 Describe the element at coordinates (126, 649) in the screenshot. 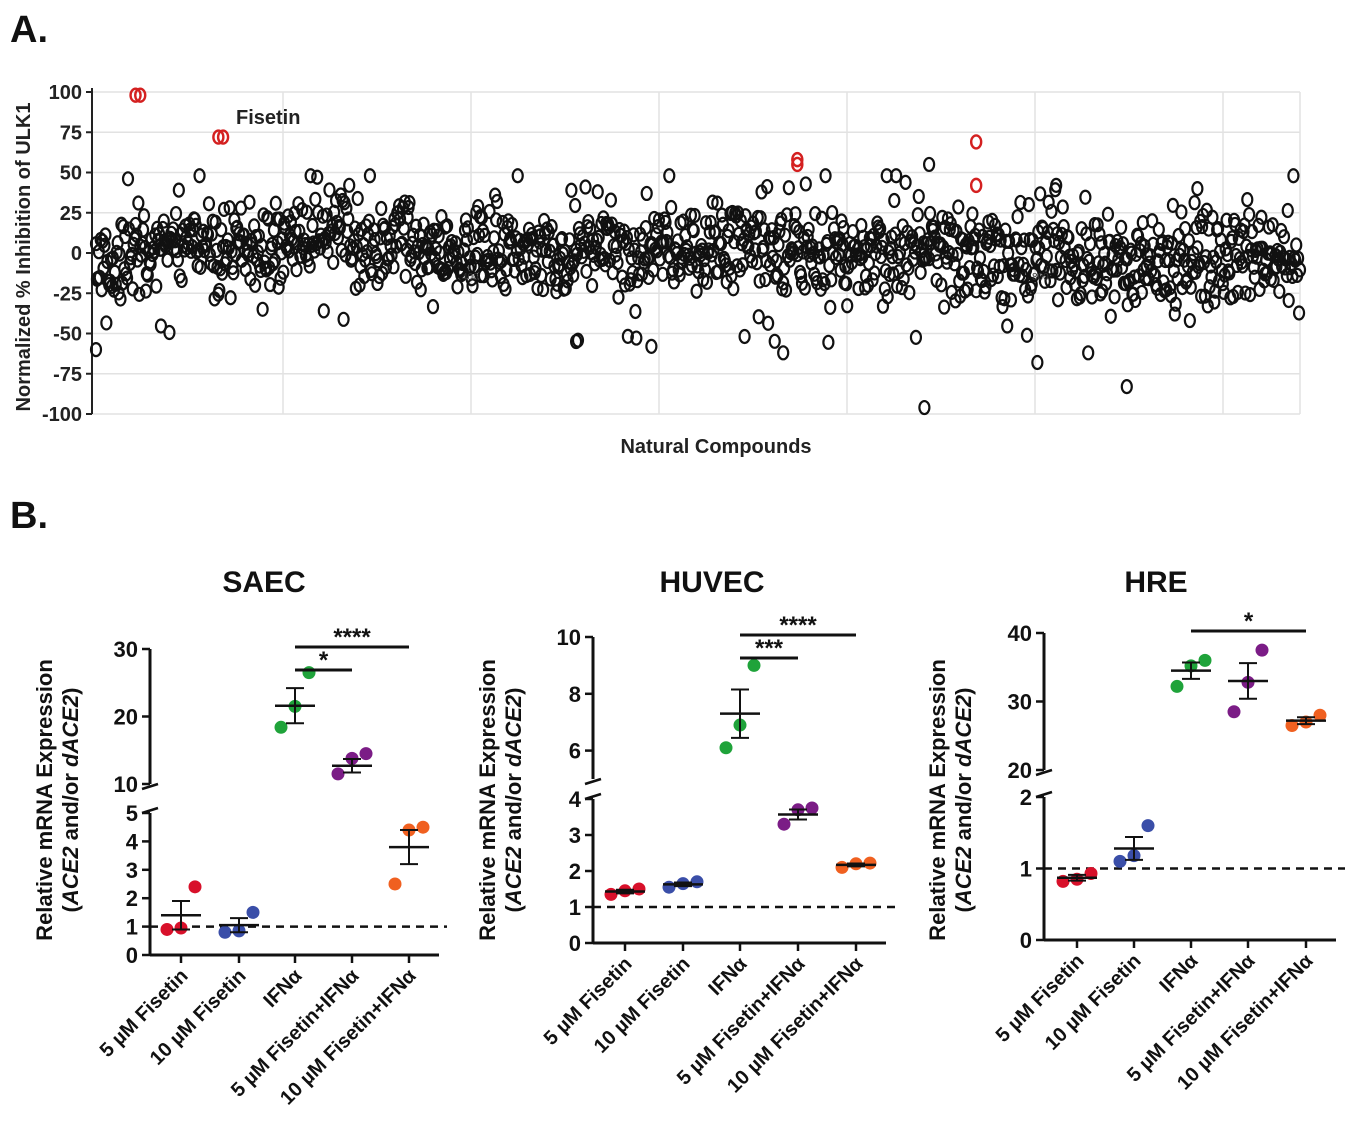

I see `saec-y-tick-label: 30` at that location.